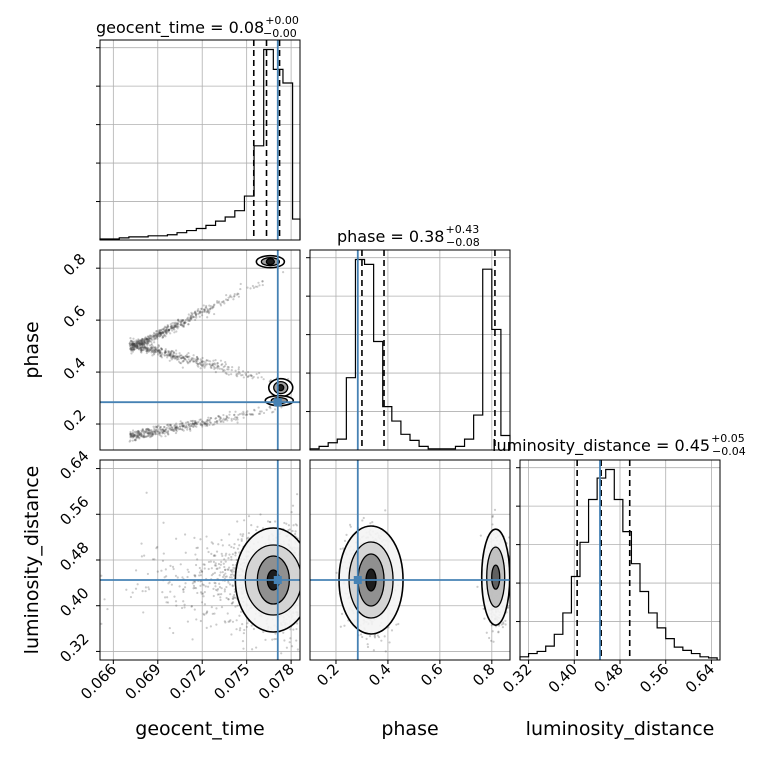 Image resolution: width=760 pixels, height=760 pixels. Describe the element at coordinates (328, 675) in the screenshot. I see `xtick-label-phase-0: 0.2` at that location.